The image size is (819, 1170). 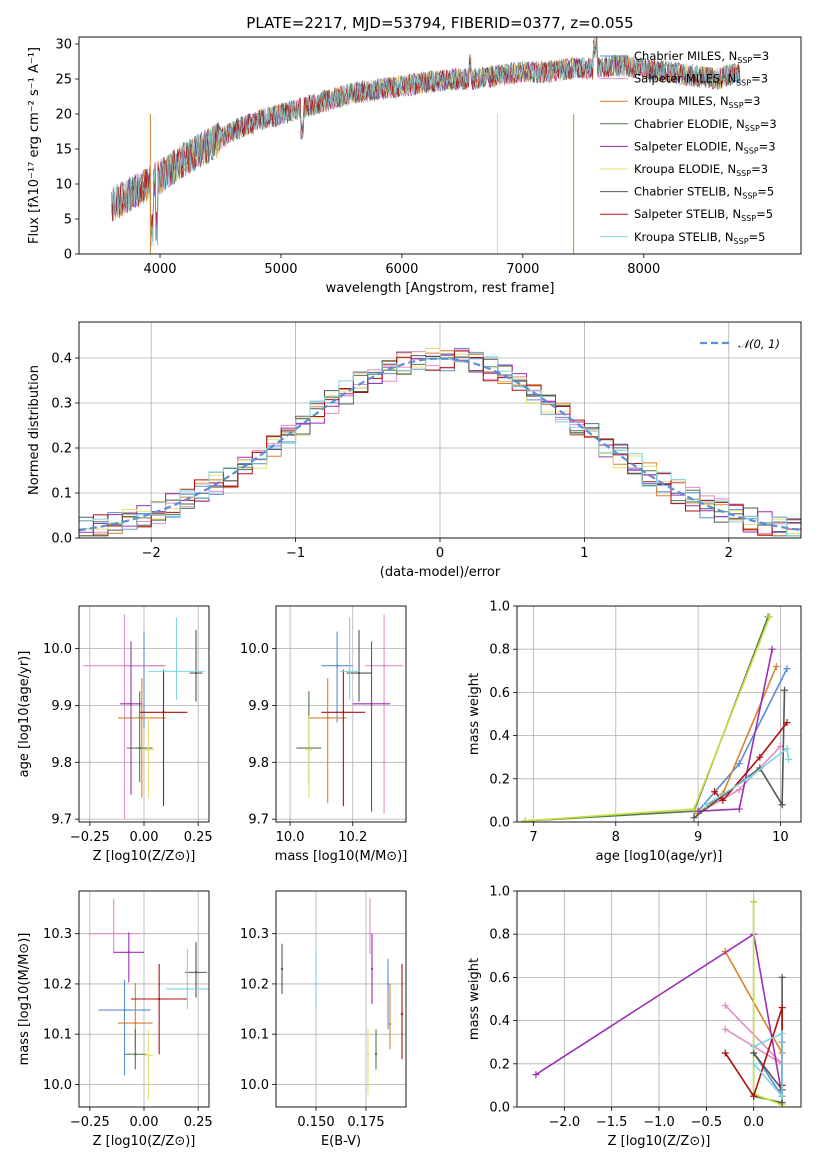 What do you see at coordinates (61, 359) in the screenshot?
I see `y-tick-label: 0.4` at bounding box center [61, 359].